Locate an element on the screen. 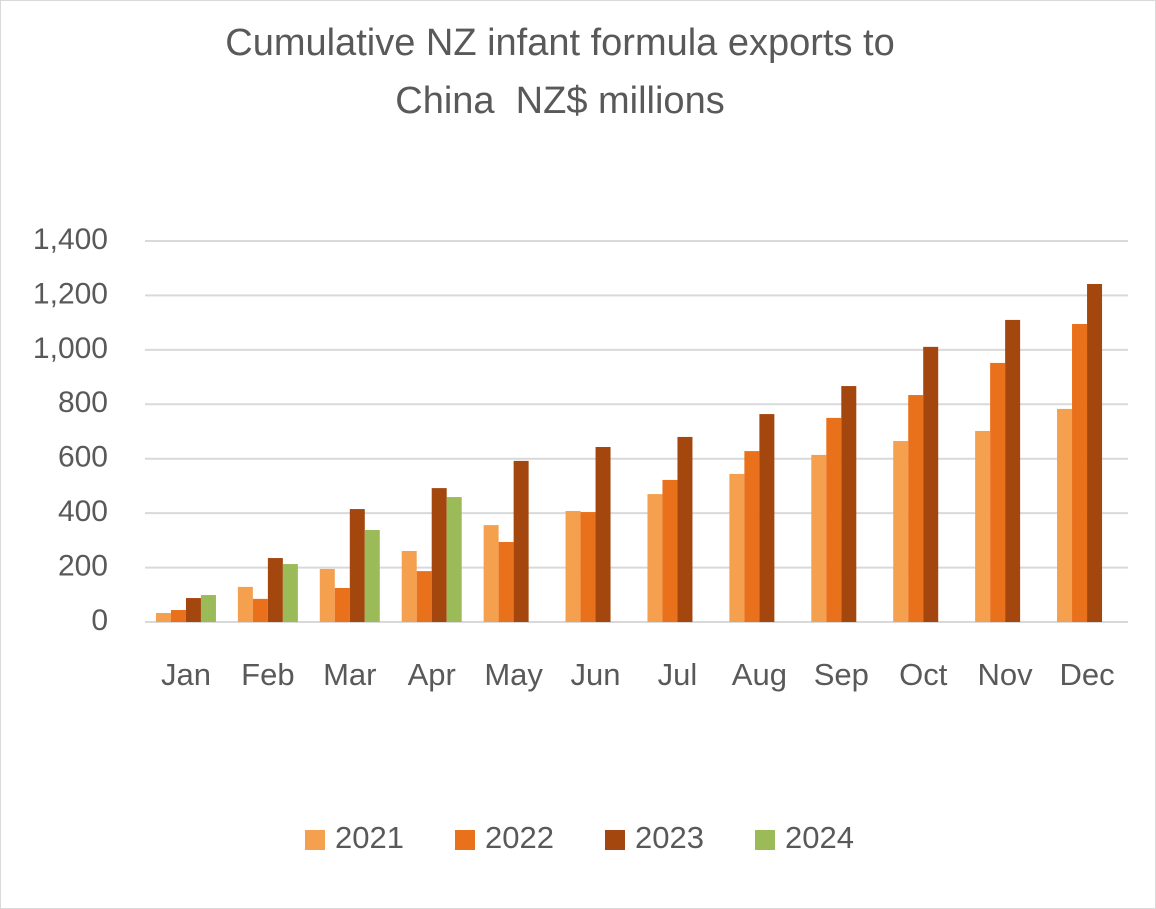 Image resolution: width=1156 pixels, height=909 pixels. legend-label: 2023 is located at coordinates (669, 837).